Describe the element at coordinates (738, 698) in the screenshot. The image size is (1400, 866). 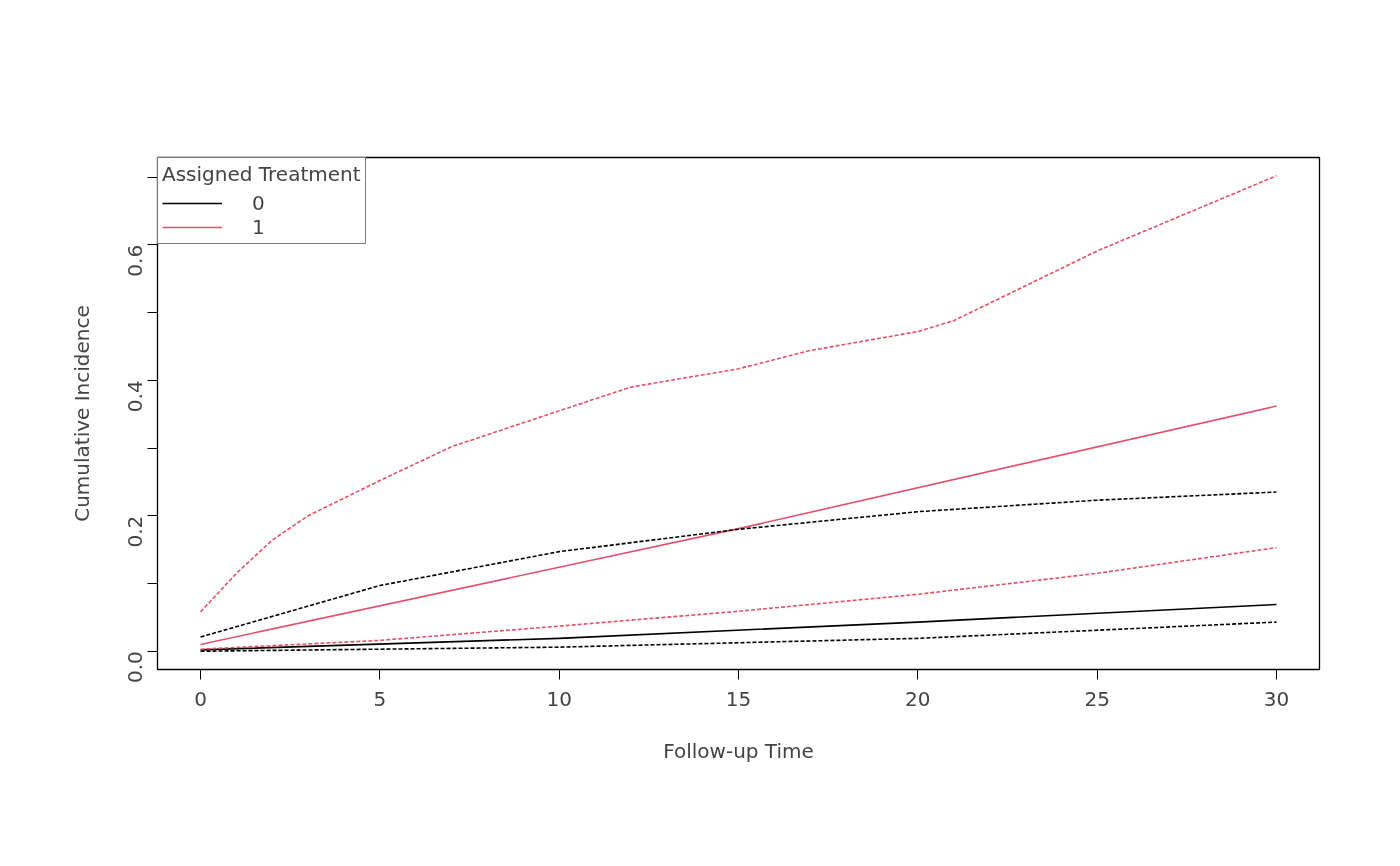
I see `x-tick-label: 15` at that location.